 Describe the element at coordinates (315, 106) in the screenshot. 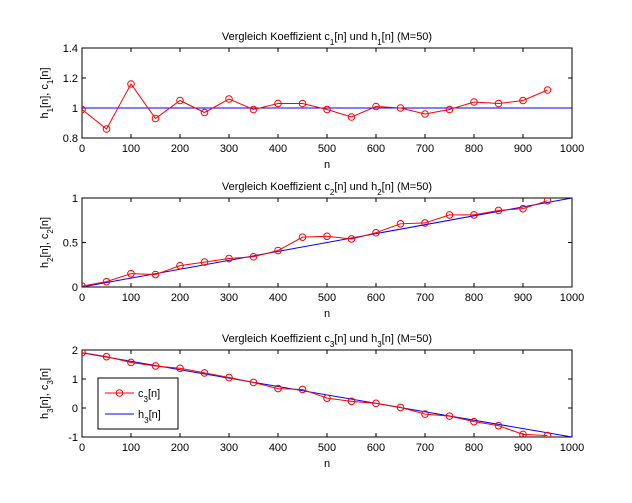

I see `series-line-c1n` at that location.